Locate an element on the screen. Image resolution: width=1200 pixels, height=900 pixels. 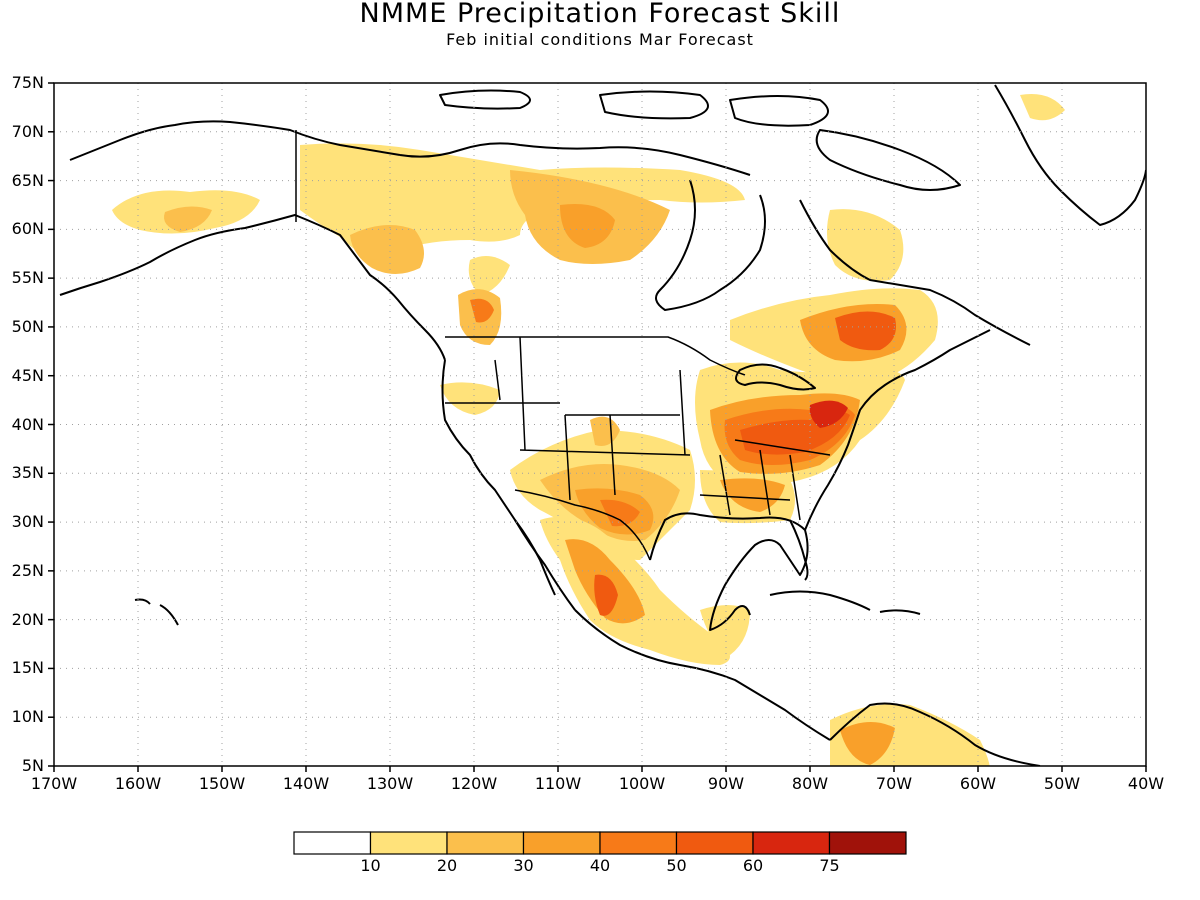
colorbar-label: 75 is located at coordinates (829, 865).